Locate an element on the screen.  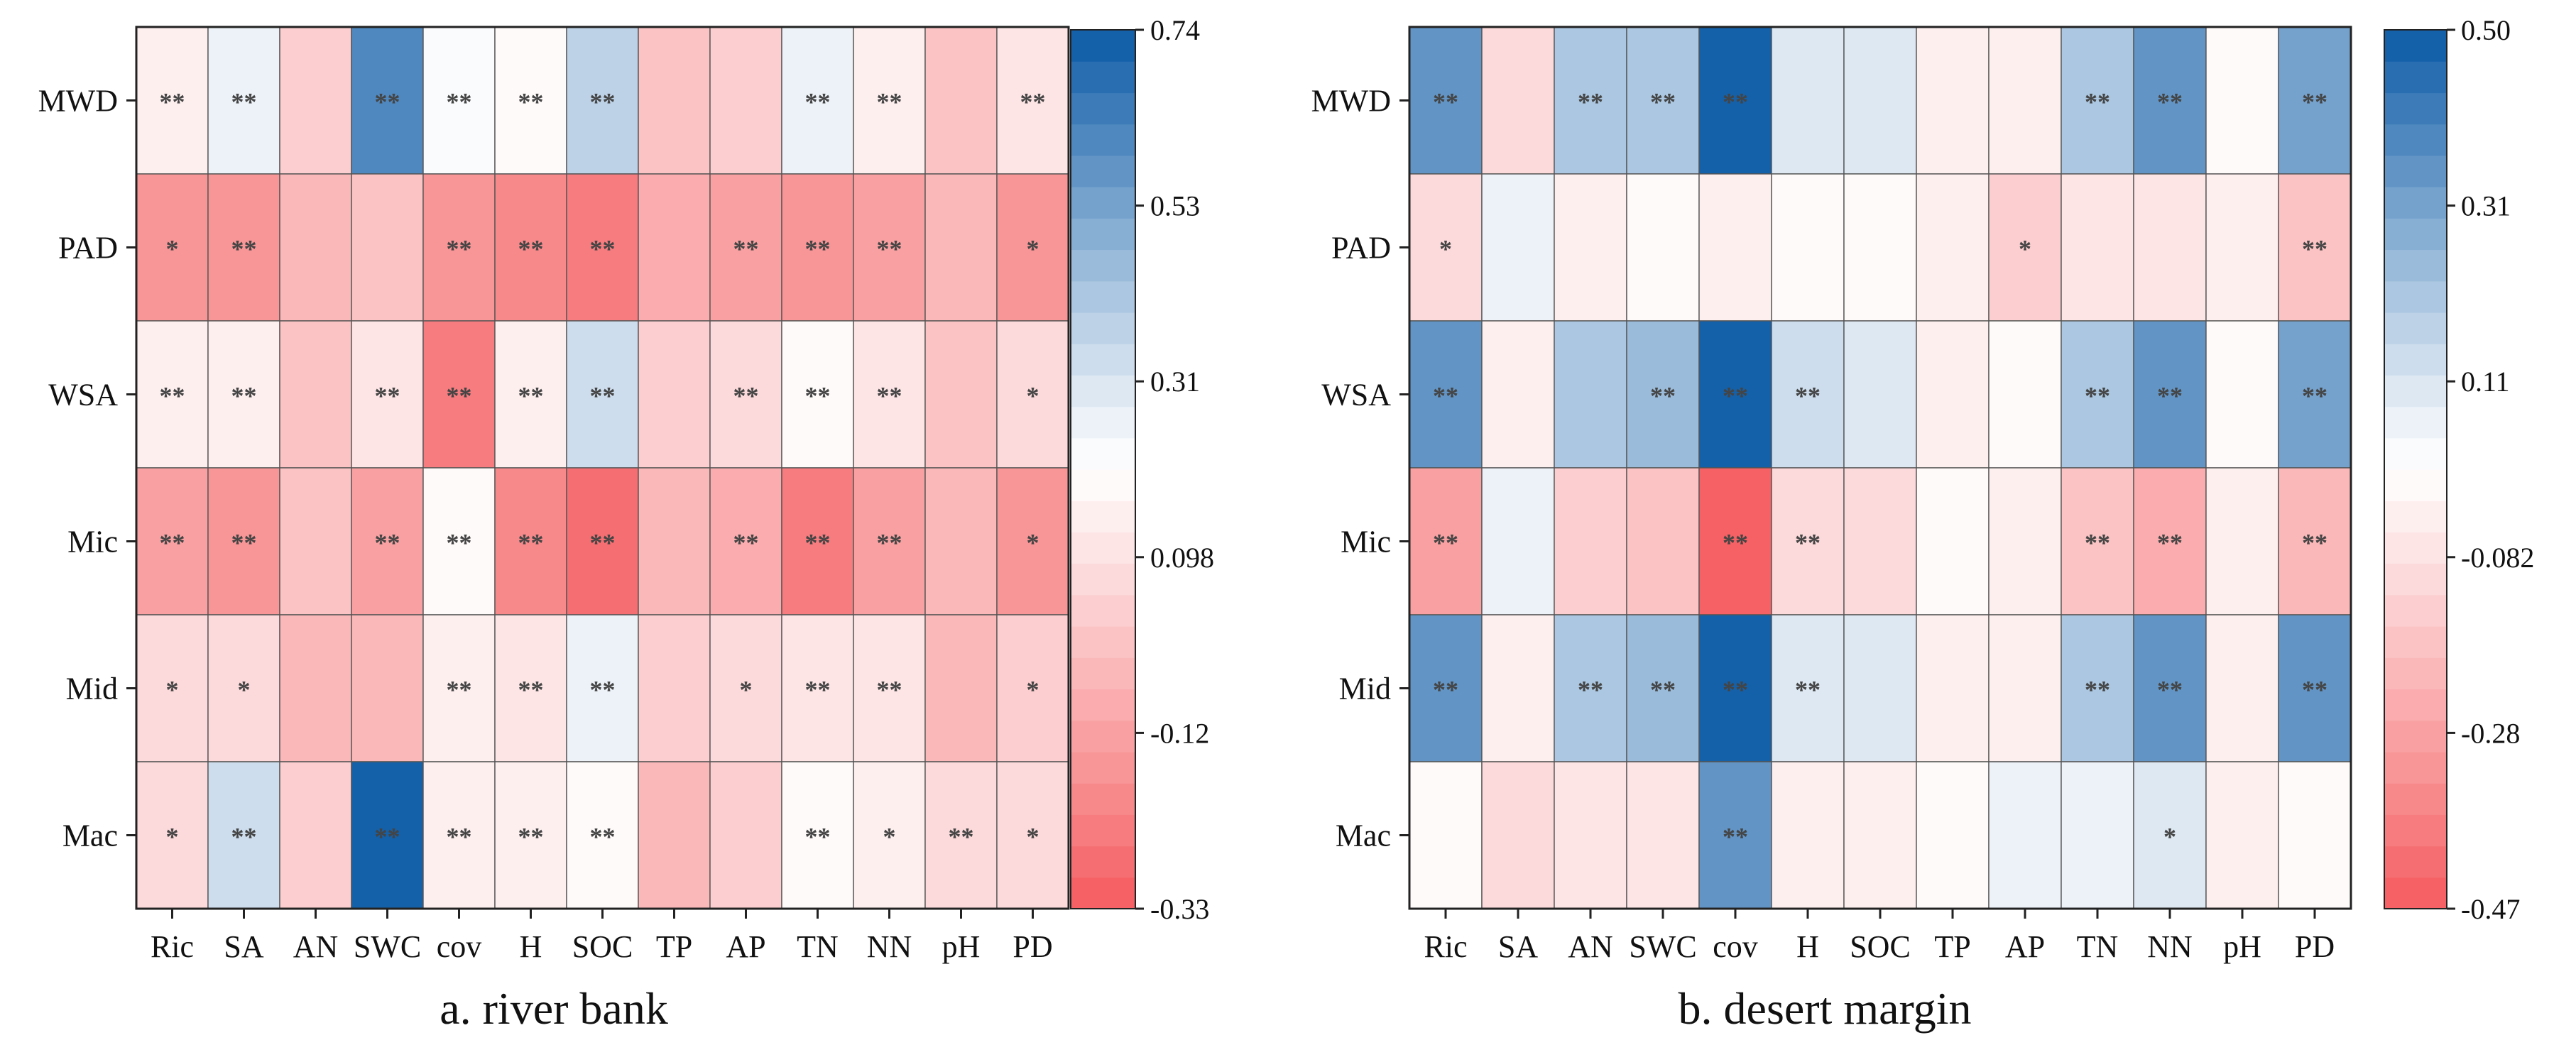
y-tick-label: MWD is located at coordinates (78, 101).